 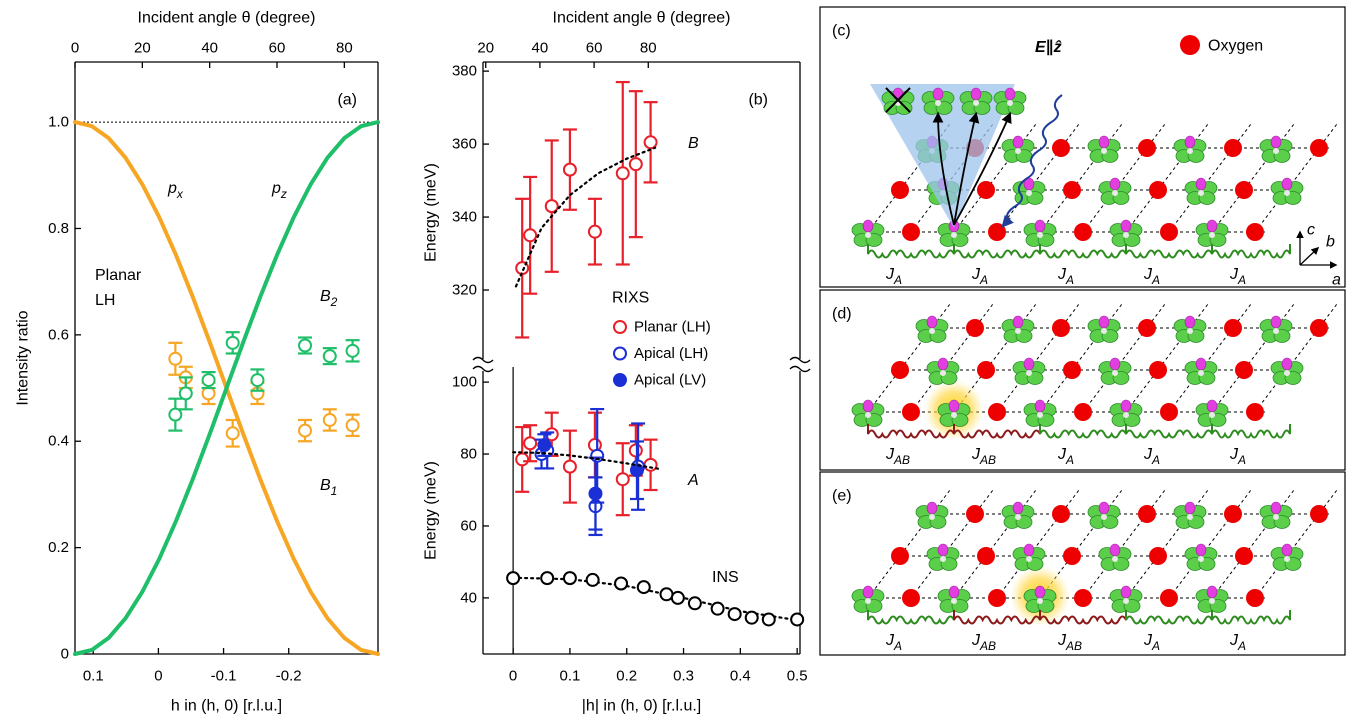 What do you see at coordinates (58, 334) in the screenshot?
I see `y-tick-label: 0.6` at bounding box center [58, 334].